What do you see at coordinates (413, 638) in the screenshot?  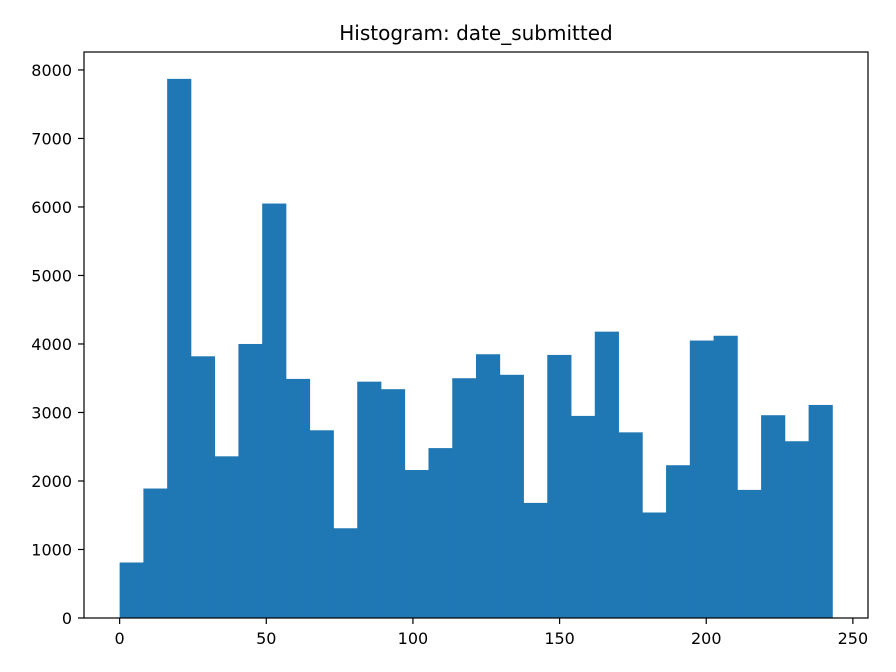 I see `x-tick-label: 100` at bounding box center [413, 638].